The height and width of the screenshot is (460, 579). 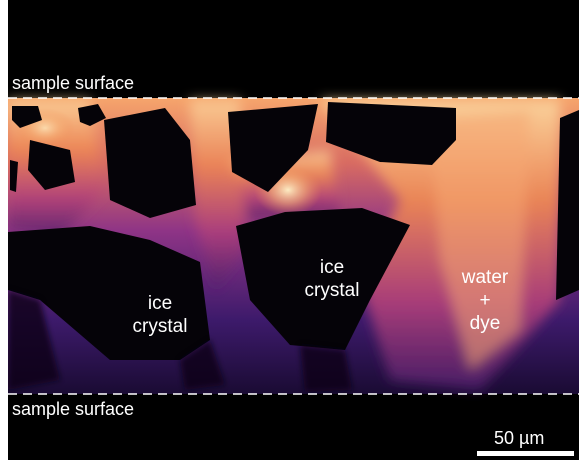 What do you see at coordinates (332, 279) in the screenshot?
I see `ice-crystal-label-center: ice crystal` at bounding box center [332, 279].